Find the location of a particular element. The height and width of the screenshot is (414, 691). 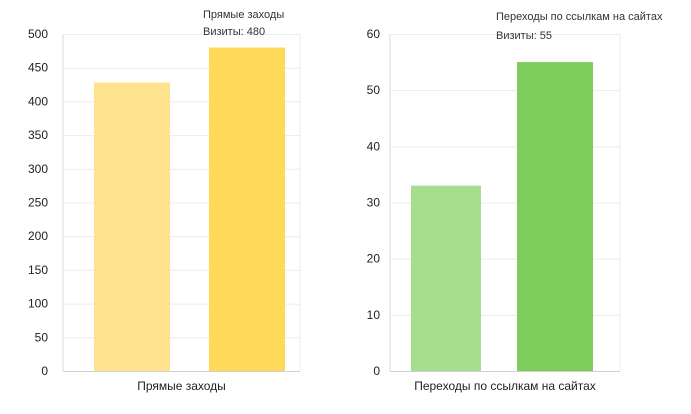

y-tick-label: 250 is located at coordinates (38, 203).